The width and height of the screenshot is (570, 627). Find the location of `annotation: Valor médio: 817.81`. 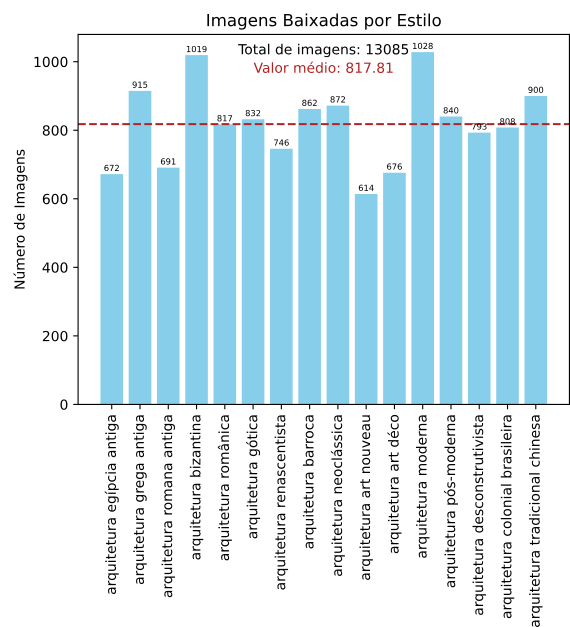

annotation: Valor médio: 817.81 is located at coordinates (323, 67).